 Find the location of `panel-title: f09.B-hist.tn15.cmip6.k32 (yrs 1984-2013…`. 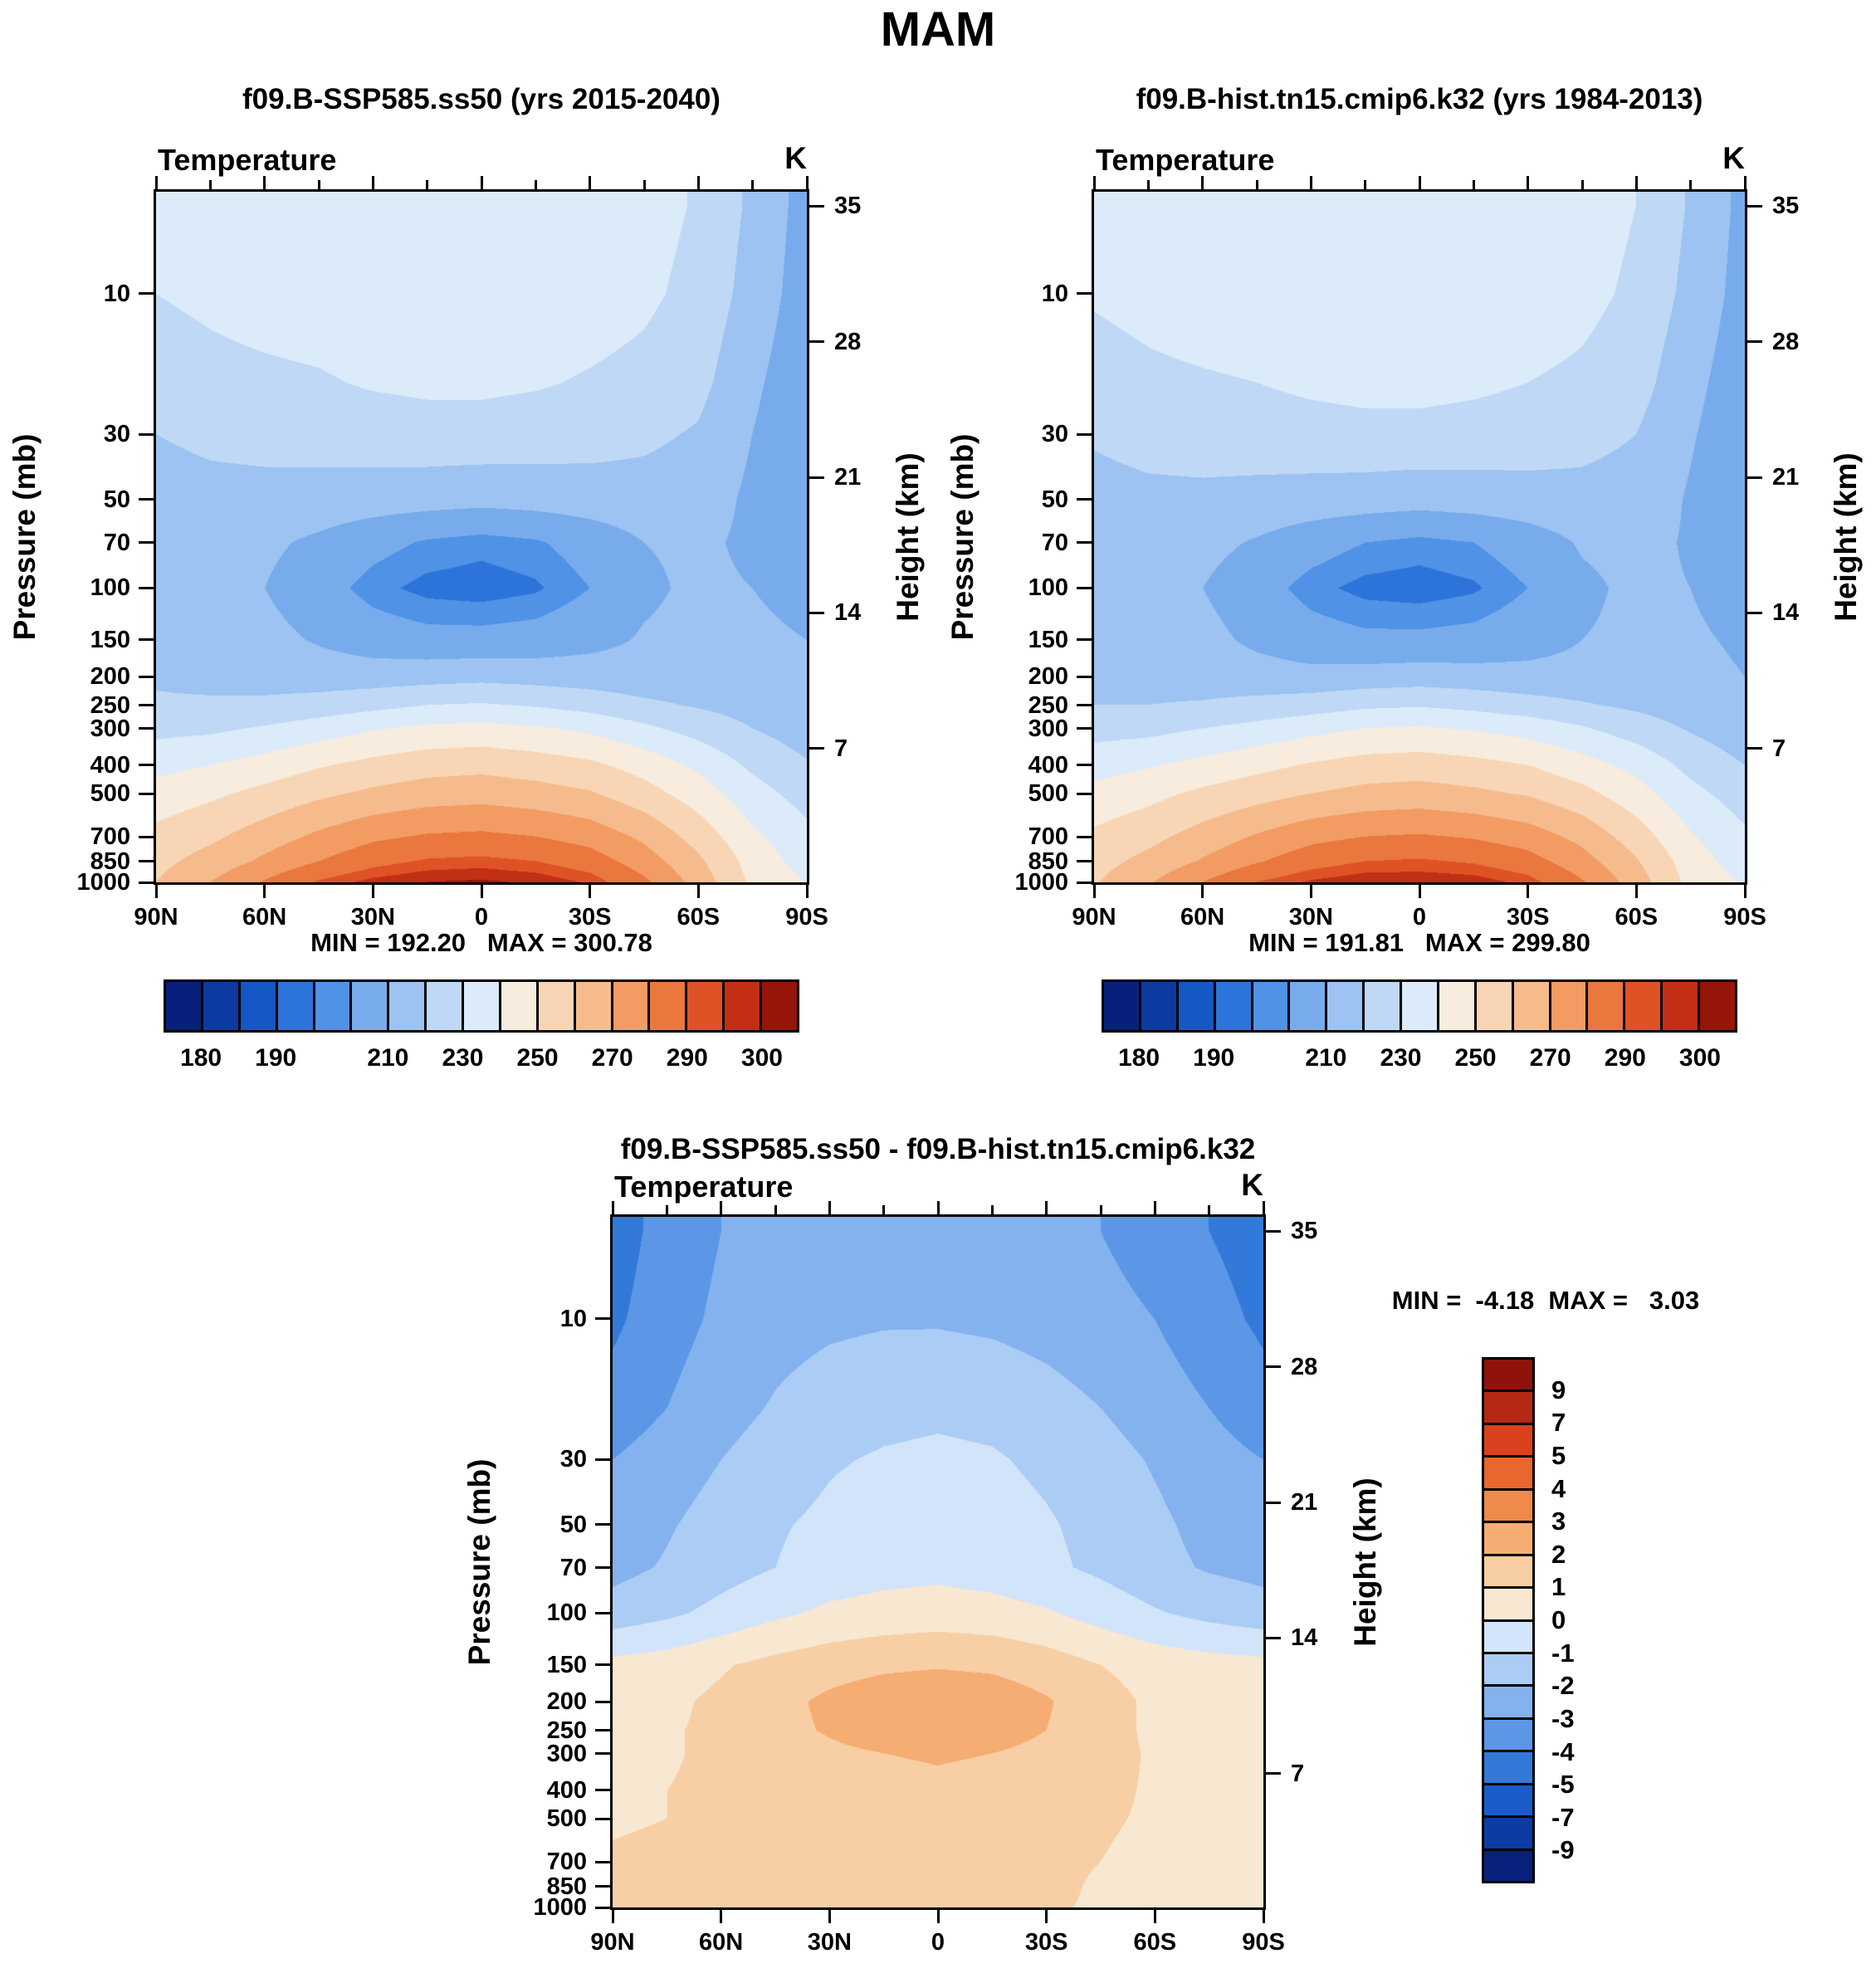

panel-title: f09.B-hist.tn15.cmip6.k32 (yrs 1984-2013… is located at coordinates (1419, 99).